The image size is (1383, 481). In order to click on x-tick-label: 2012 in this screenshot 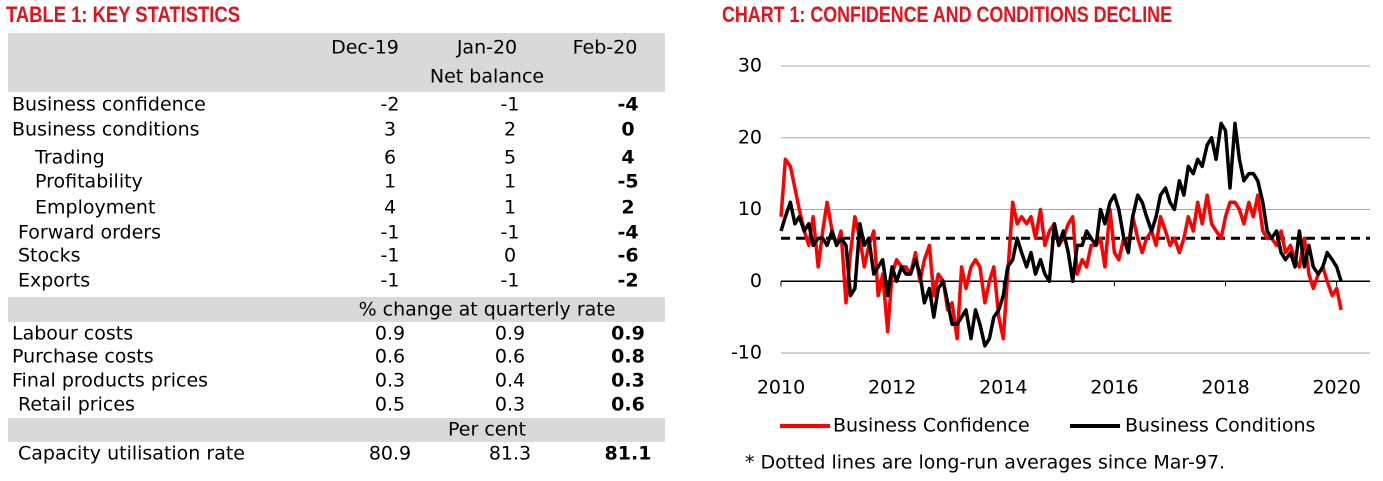, I will do `click(892, 388)`.